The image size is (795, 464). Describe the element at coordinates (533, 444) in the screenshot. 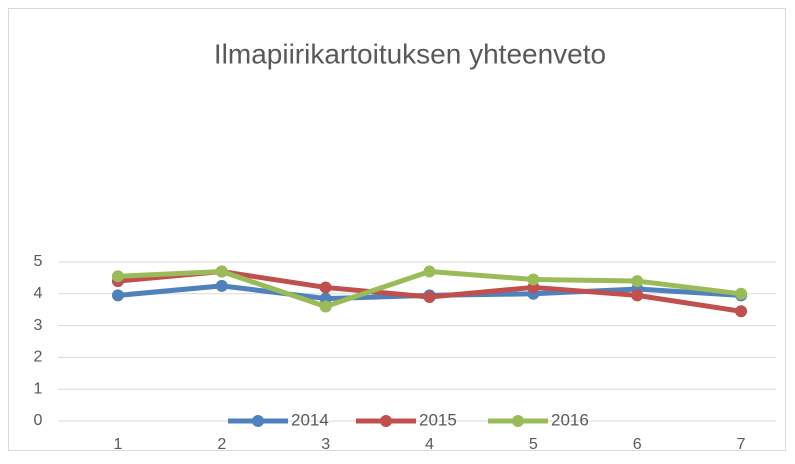

I see `x-tick-label: 5` at that location.